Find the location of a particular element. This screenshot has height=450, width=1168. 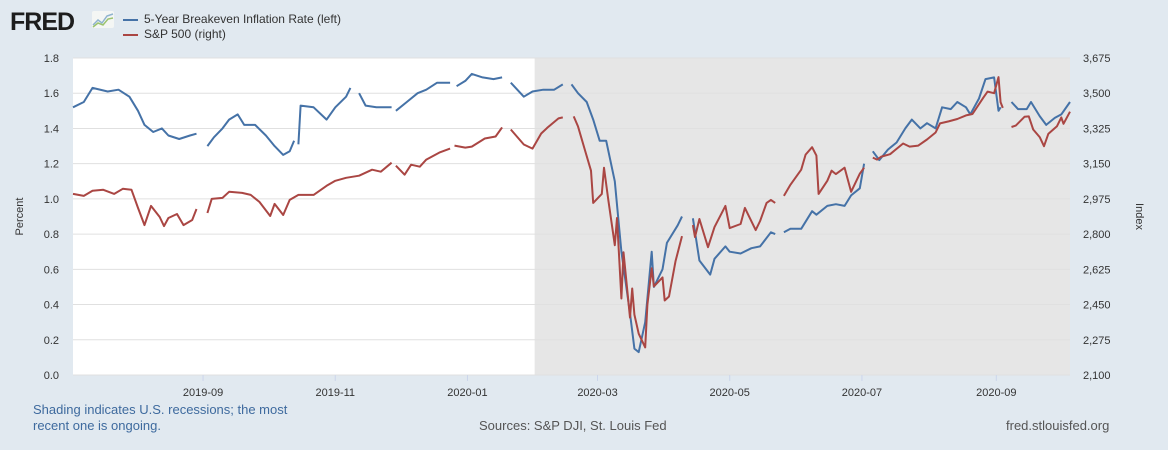

y2-tick-label: 3,500 is located at coordinates (1097, 94).